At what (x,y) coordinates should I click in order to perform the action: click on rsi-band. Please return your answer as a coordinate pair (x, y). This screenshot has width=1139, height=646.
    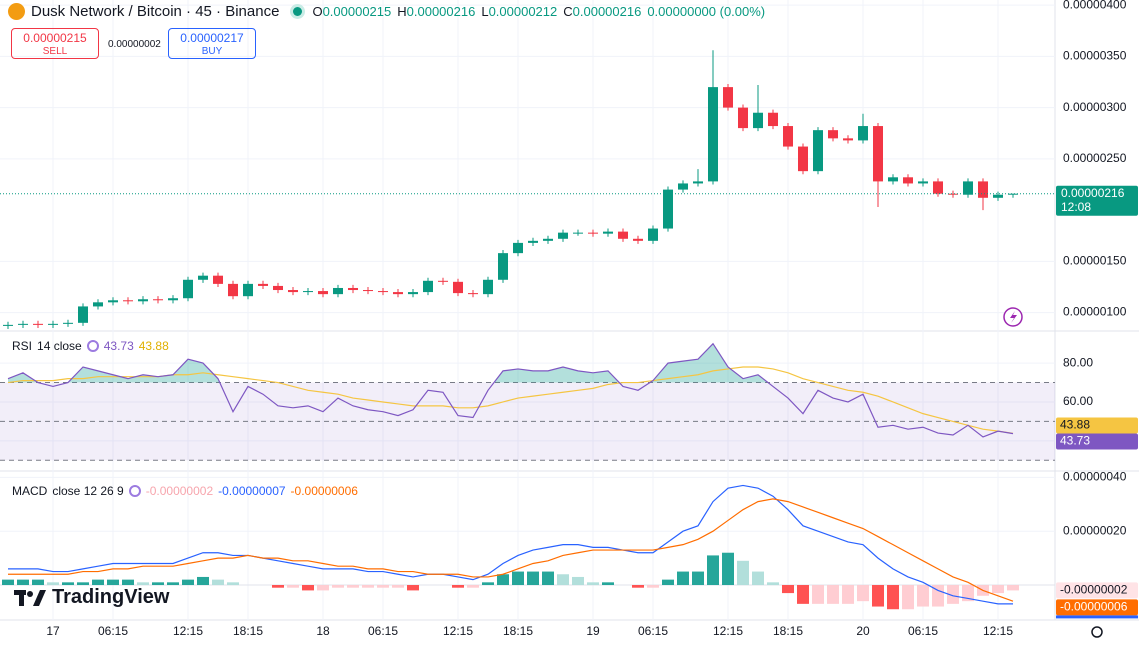
    Looking at the image, I should click on (527, 421).